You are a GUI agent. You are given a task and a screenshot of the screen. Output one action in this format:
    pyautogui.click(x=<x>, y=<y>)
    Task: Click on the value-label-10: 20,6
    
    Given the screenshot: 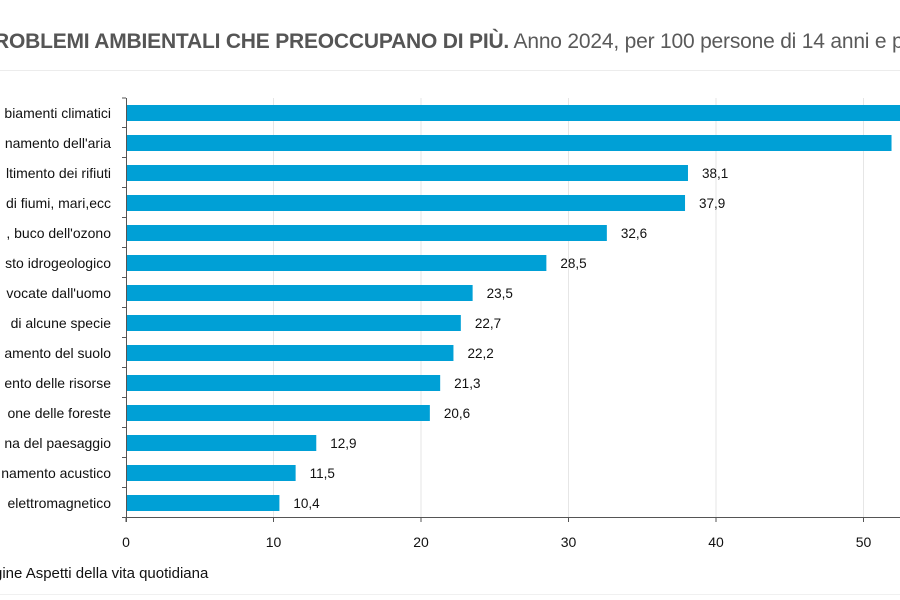 What is the action you would take?
    pyautogui.click(x=457, y=413)
    